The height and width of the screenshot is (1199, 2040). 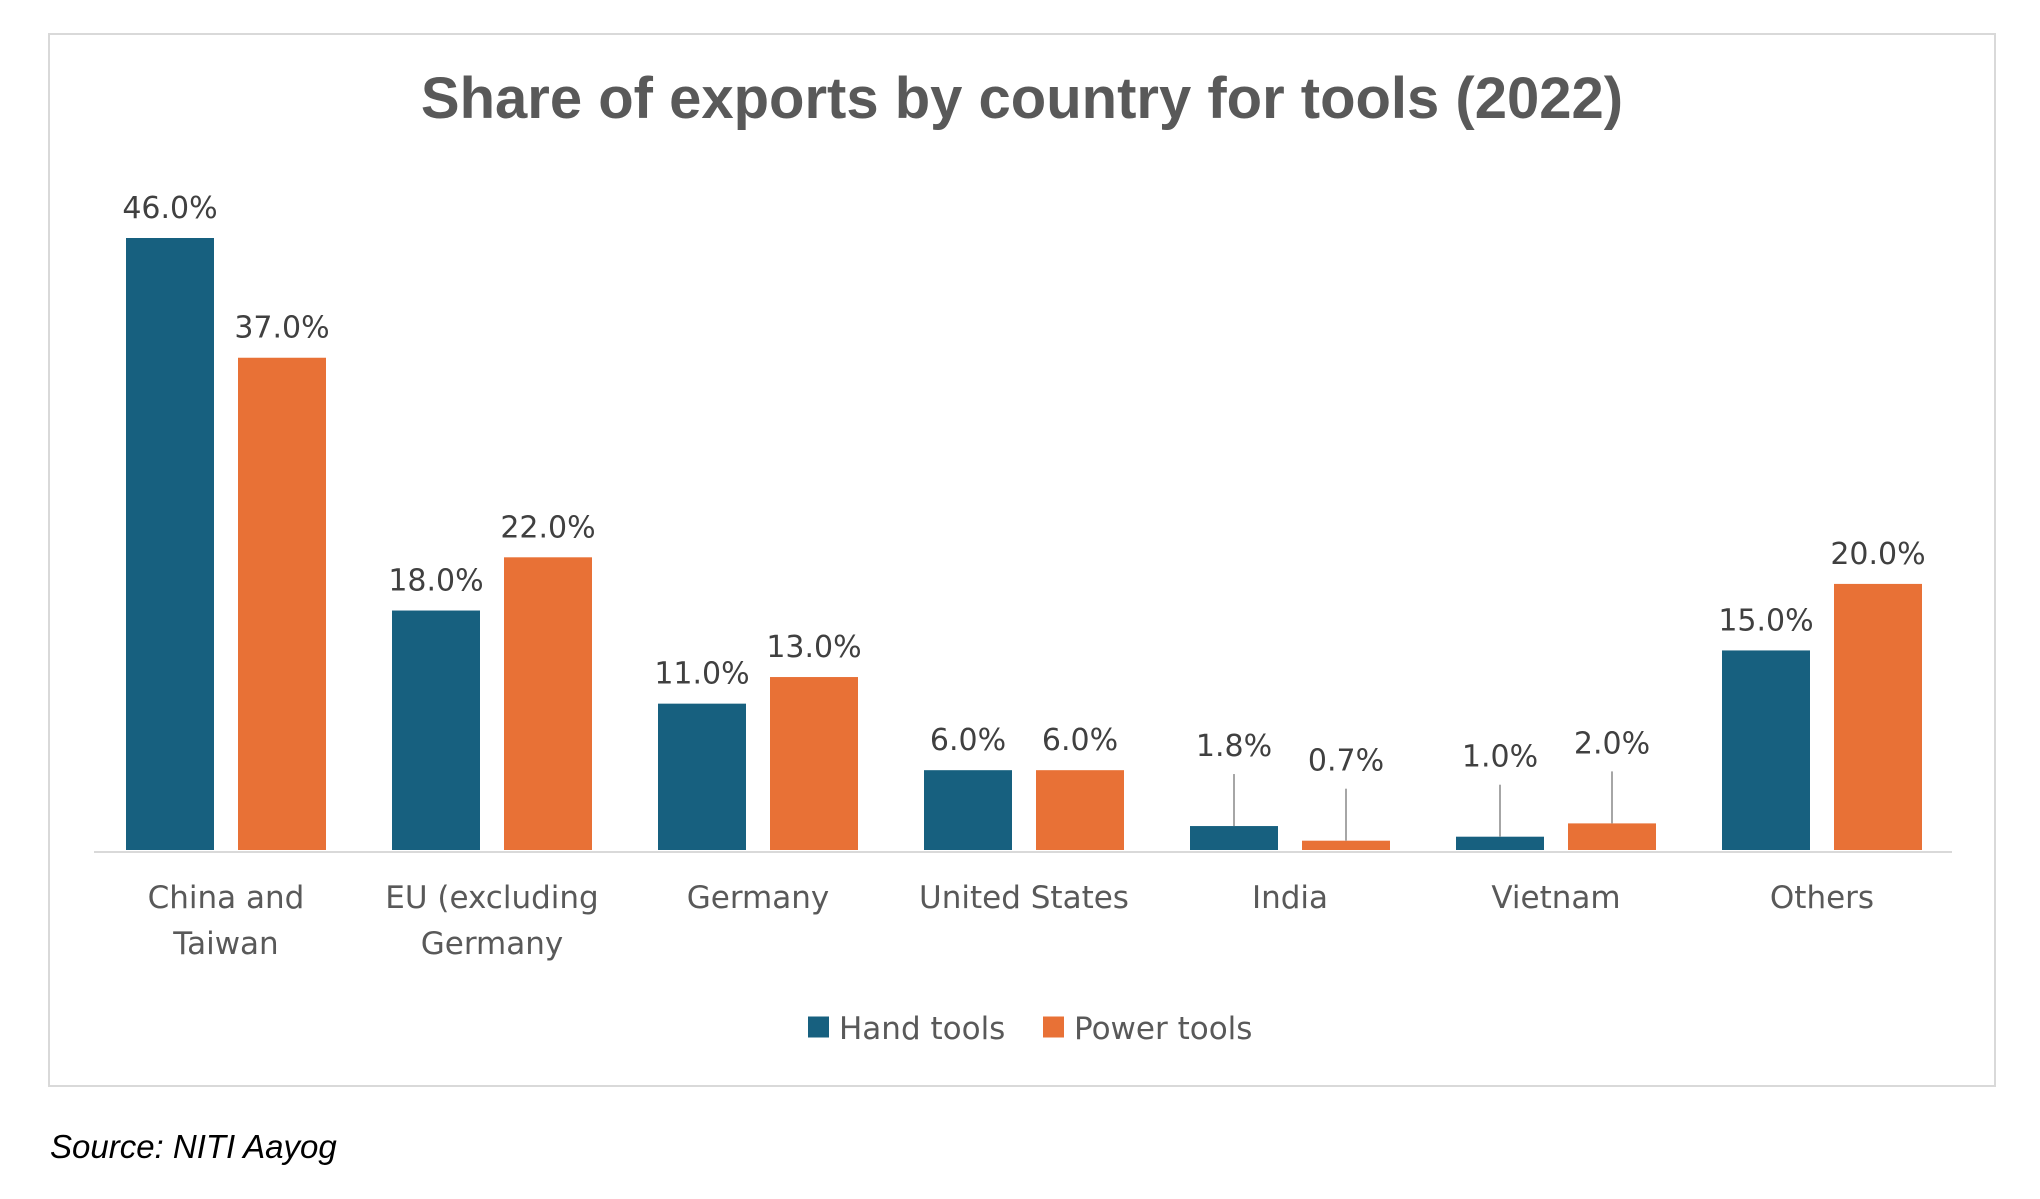 I want to click on data-label-power-tools-united-states: 6.0%, so click(x=1080, y=740).